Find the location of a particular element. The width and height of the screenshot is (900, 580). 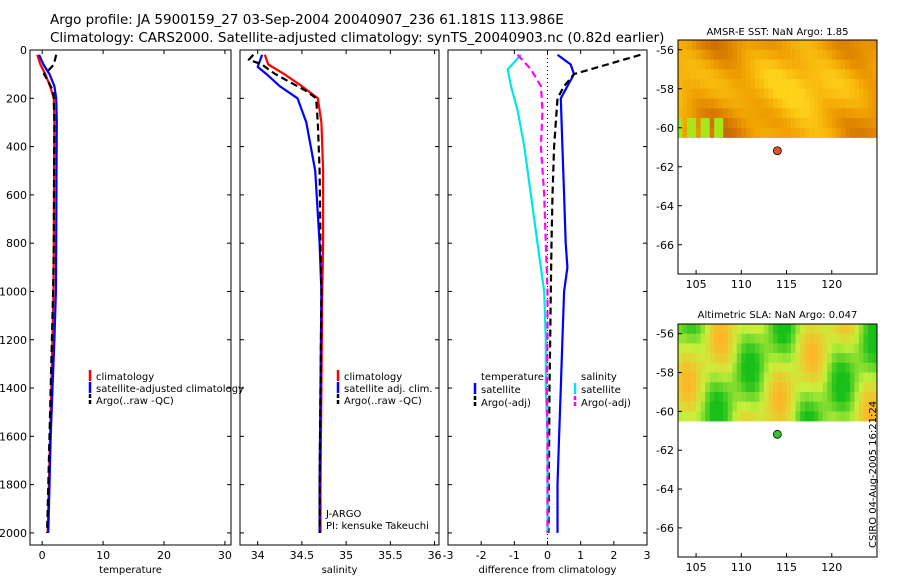

difference-xtick-label: -2 is located at coordinates (481, 555).